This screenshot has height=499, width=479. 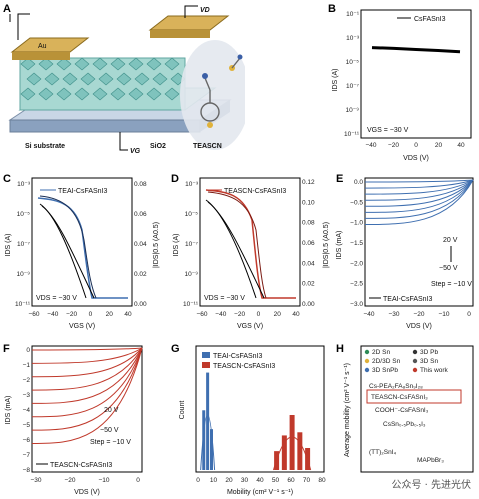 I want to click on x-axis-label: VDS (V), so click(x=87, y=492).